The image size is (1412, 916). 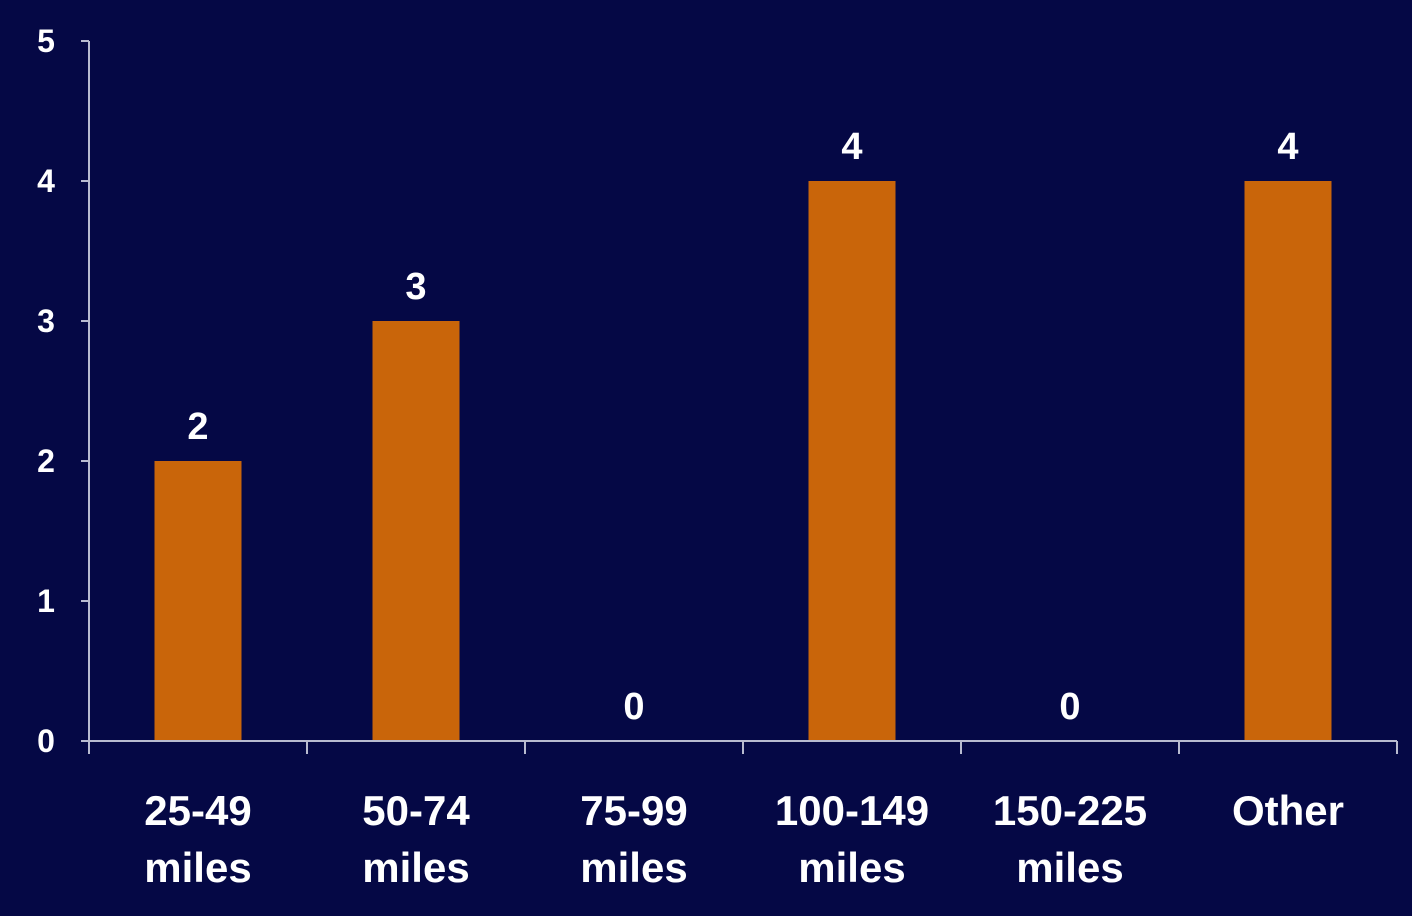 I want to click on x-tick-label: 75-99, so click(x=633, y=810).